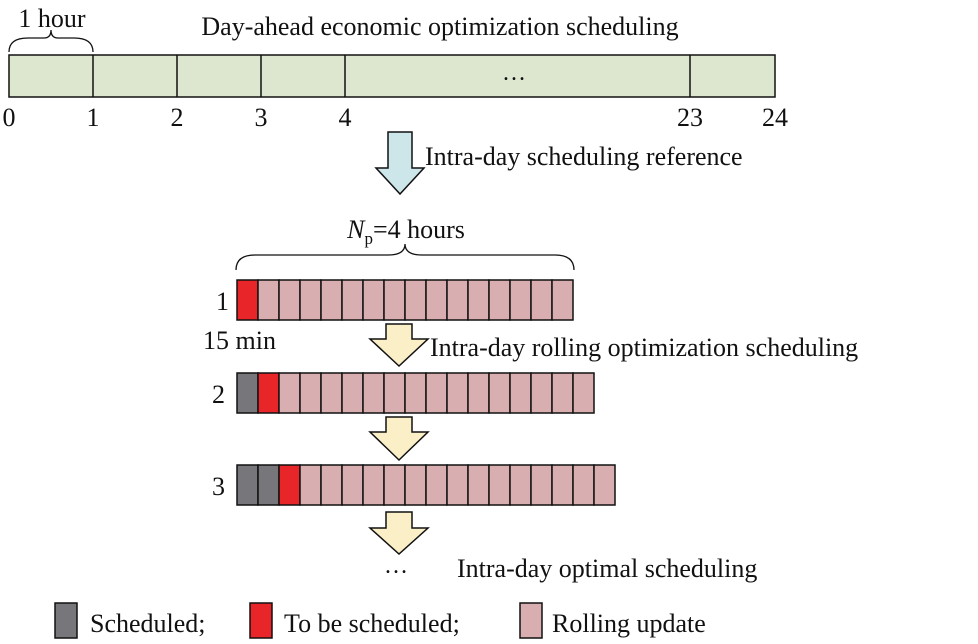 This screenshot has height=644, width=978. I want to click on horizon-indicator: Np=4 hours, so click(405, 243).